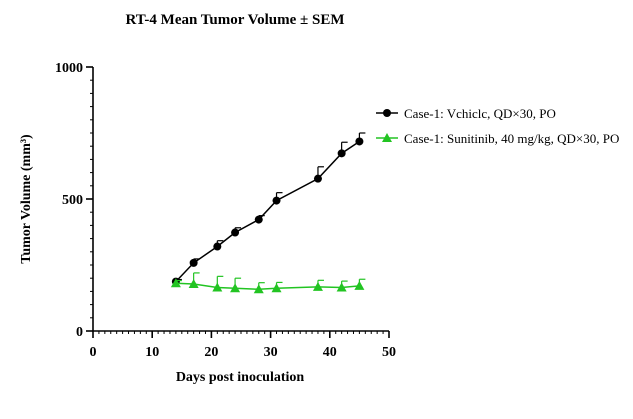 The image size is (633, 419). I want to click on legend-label: Case-1: Sunitinib, 40 mg/kg, QD×30, PO, so click(511, 138).